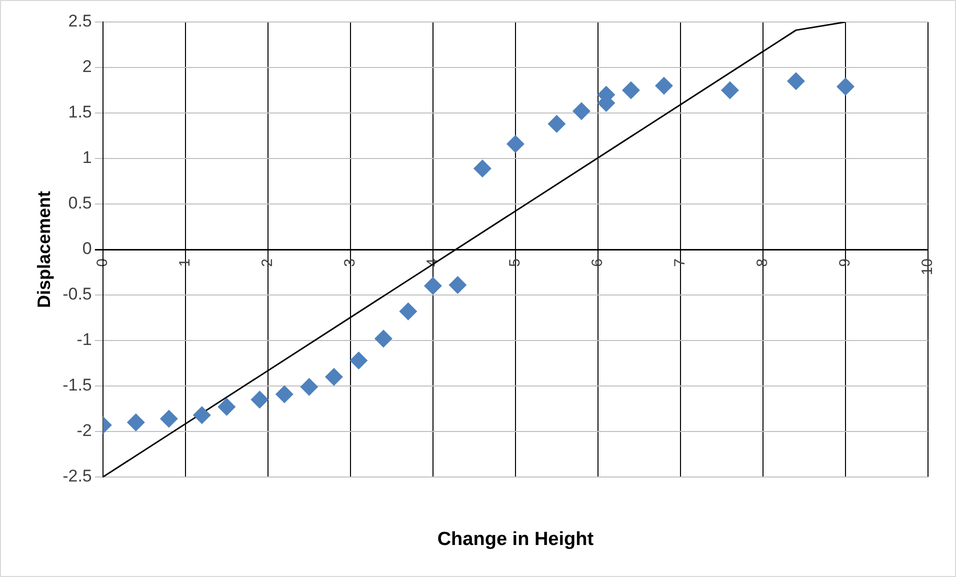 The image size is (956, 577). I want to click on x-tick-label: 1, so click(185, 262).